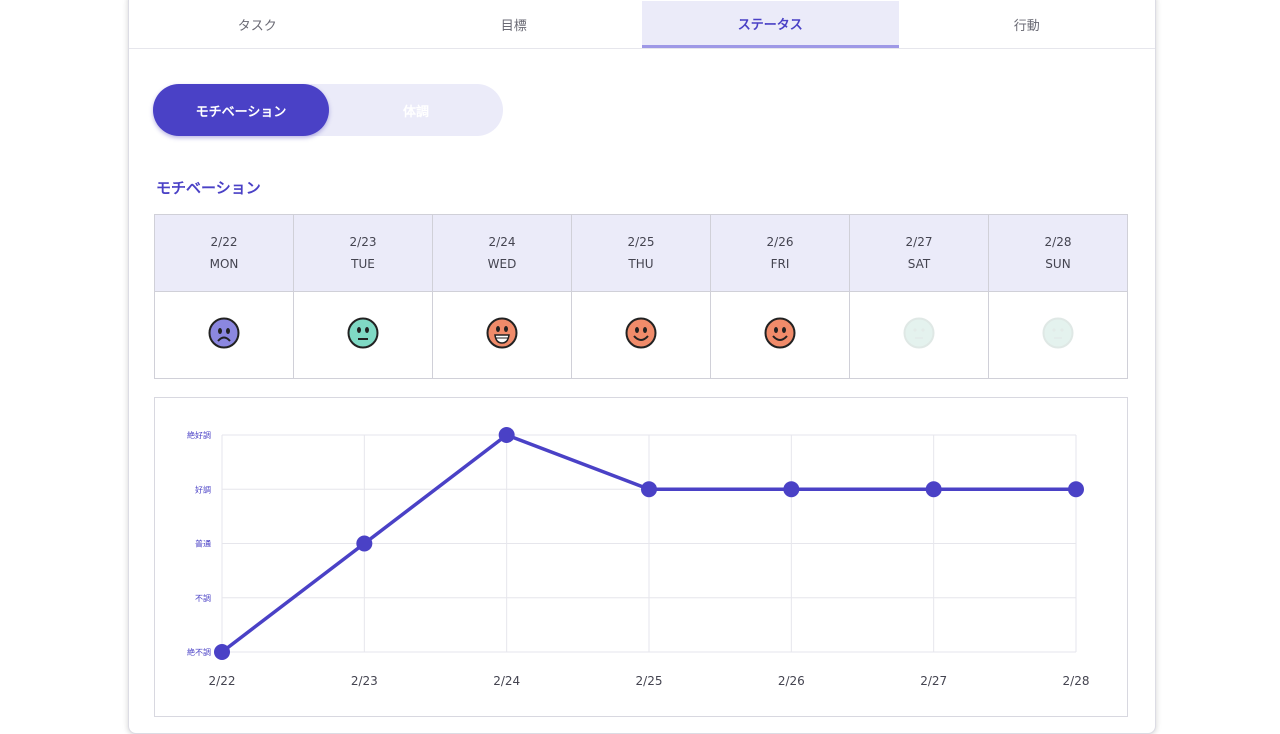 The width and height of the screenshot is (1280, 734). What do you see at coordinates (224, 264) in the screenshot?
I see `day-name: MON` at bounding box center [224, 264].